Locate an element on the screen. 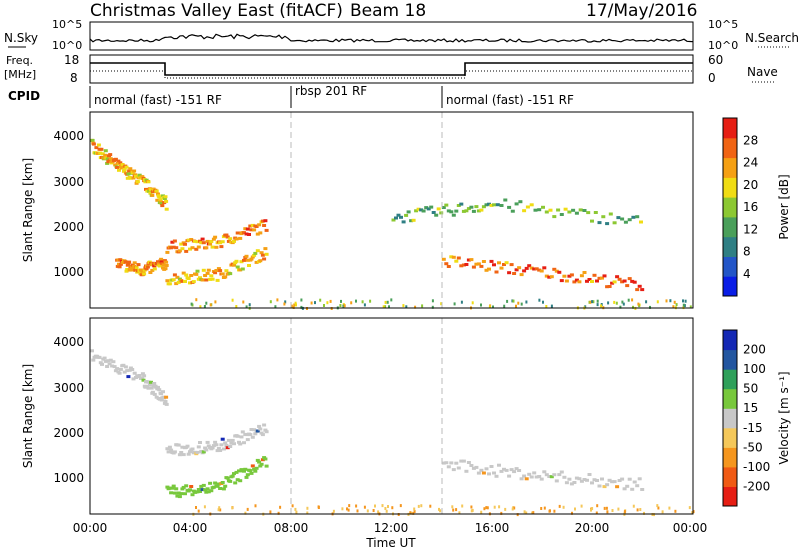 The height and width of the screenshot is (554, 800). xtick-1600: 16:00 is located at coordinates (492, 528).